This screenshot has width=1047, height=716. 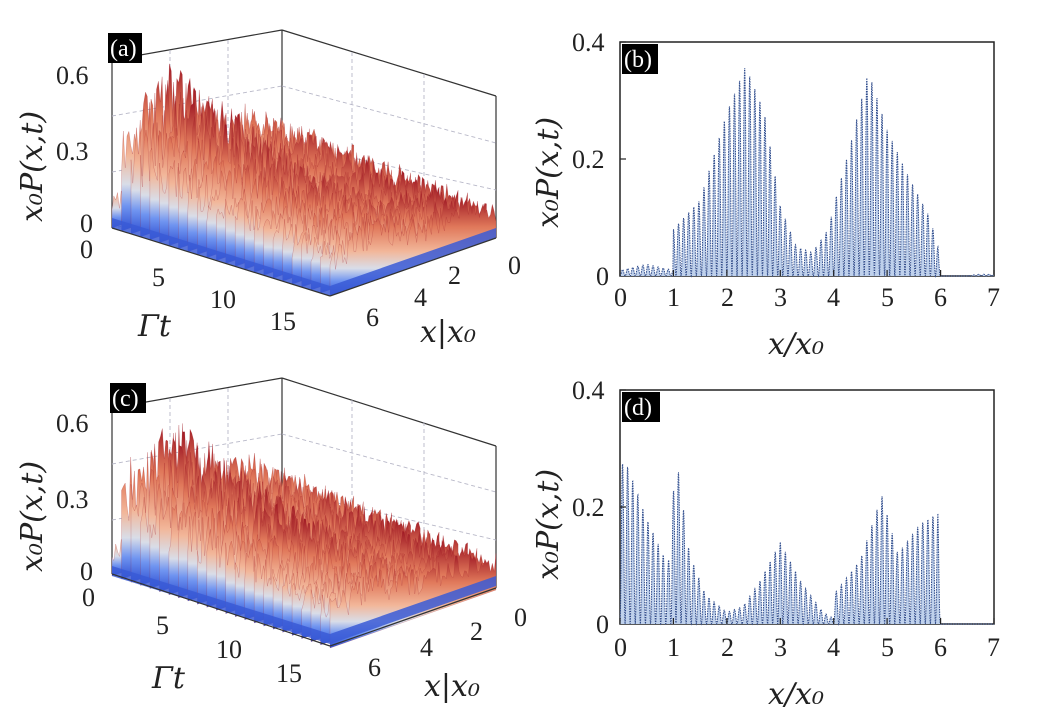 I want to click on panel-a-xtick-0: 0, so click(x=514, y=265).